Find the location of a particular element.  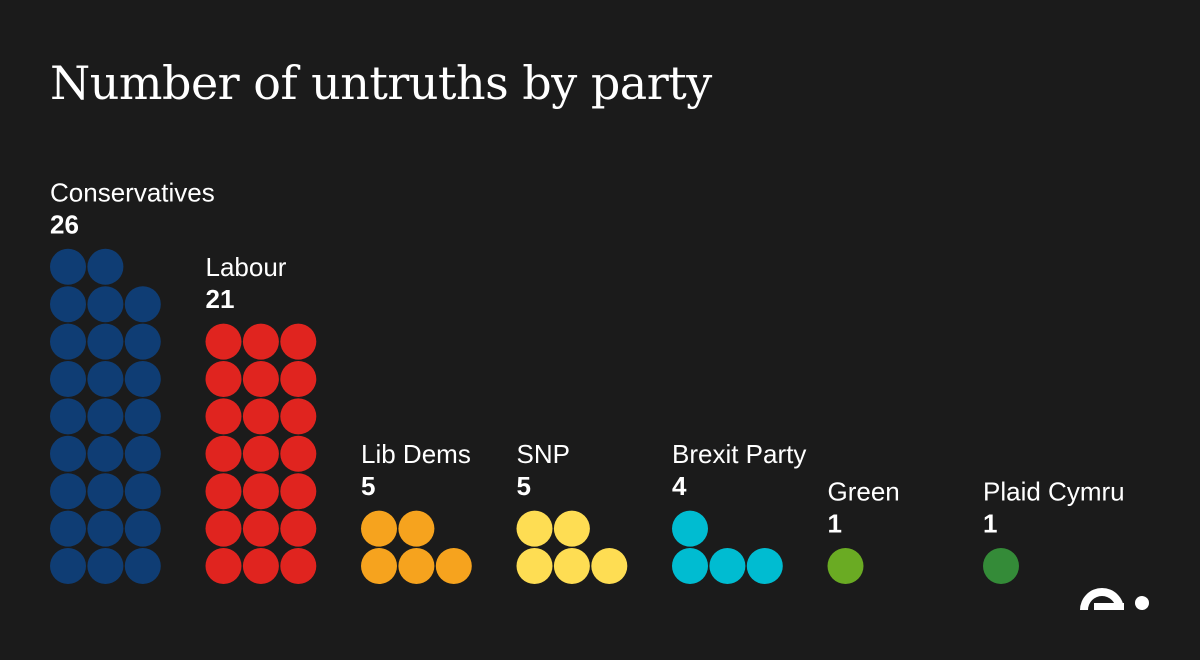

party-value: 4 is located at coordinates (679, 486).